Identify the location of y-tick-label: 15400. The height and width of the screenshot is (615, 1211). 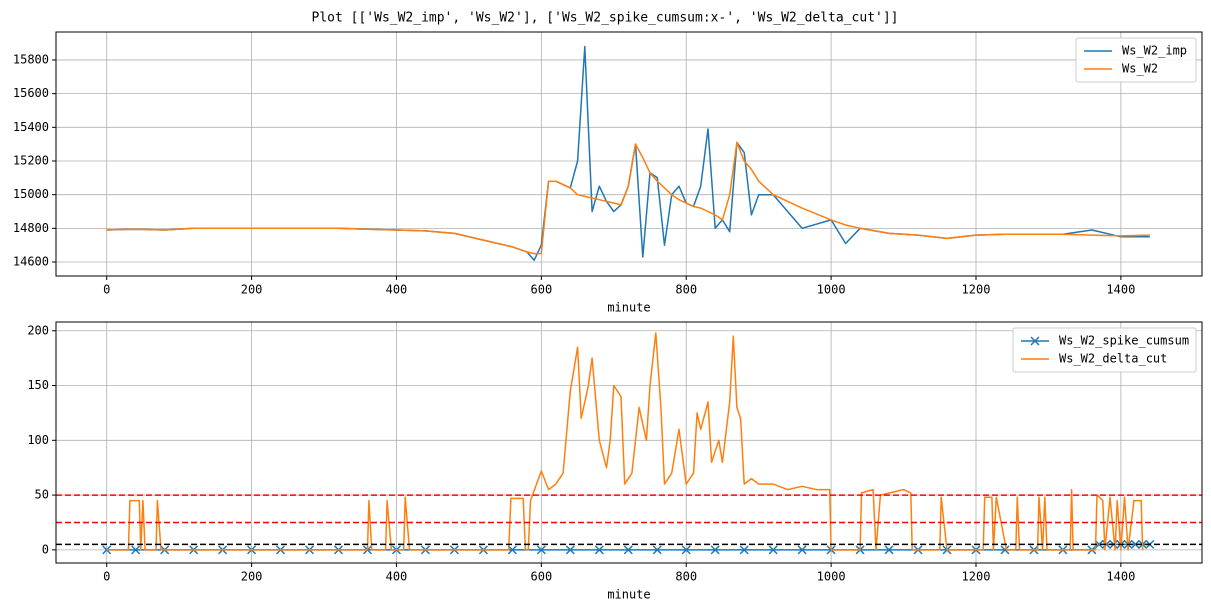
(31, 127).